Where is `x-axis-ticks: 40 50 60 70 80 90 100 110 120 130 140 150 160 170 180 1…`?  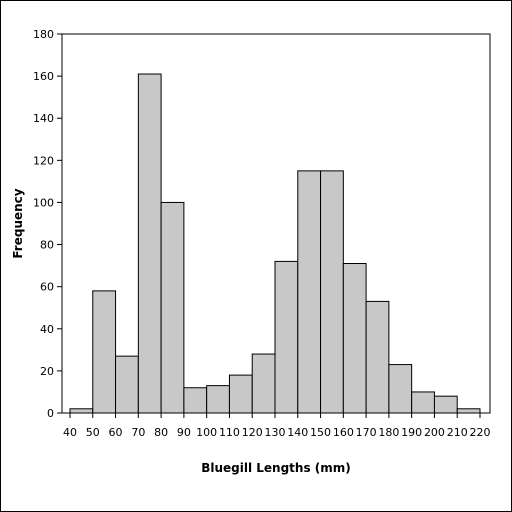 x-axis-ticks: 40 50 60 70 80 90 100 110 120 130 140 150 160 170 180 1… is located at coordinates (277, 426).